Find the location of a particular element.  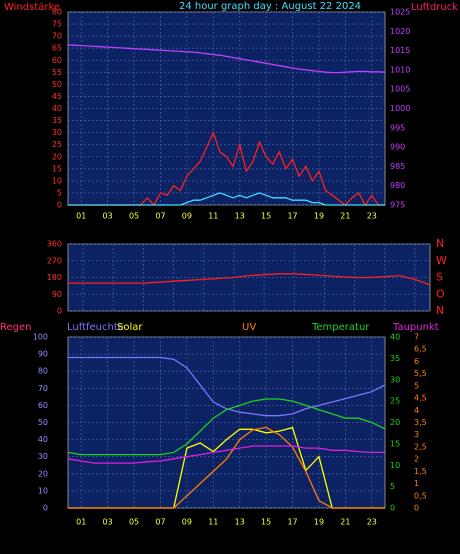

right-axis-label: Luftdruck is located at coordinates (434, 7).